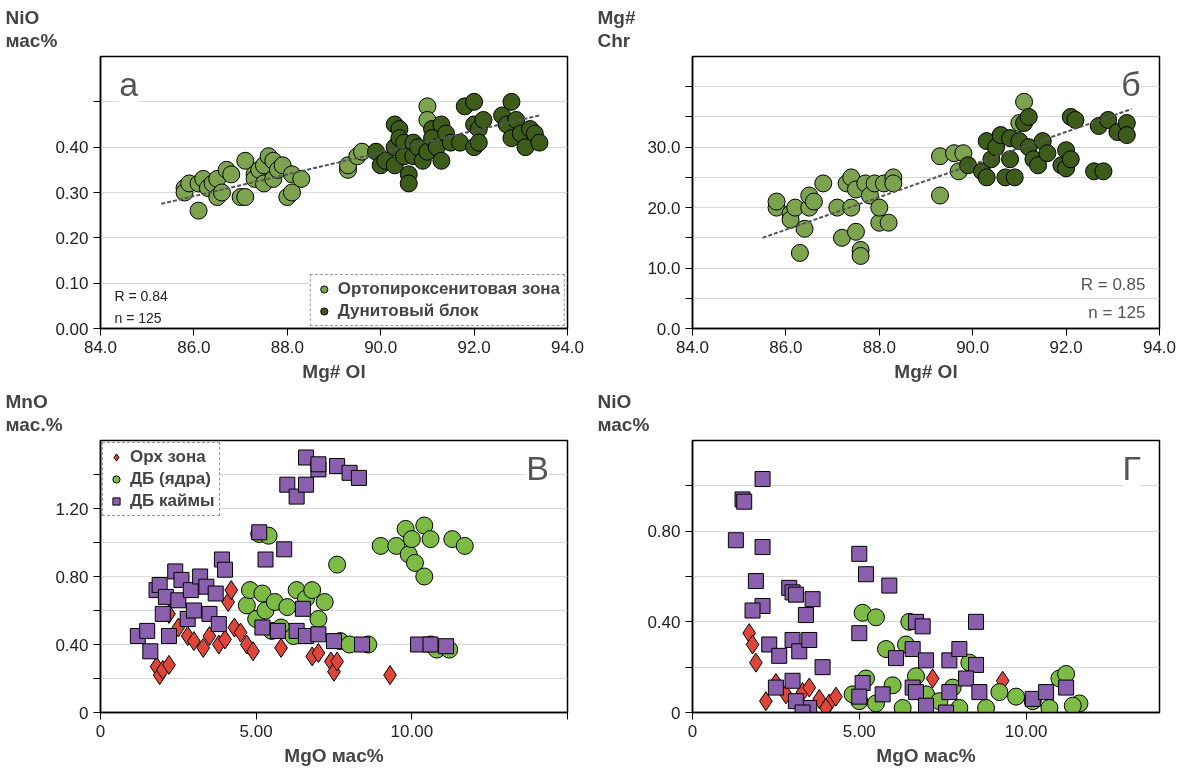 The image size is (1192, 778). Describe the element at coordinates (141, 295) in the screenshot. I see `annotation: R = 0.84` at that location.